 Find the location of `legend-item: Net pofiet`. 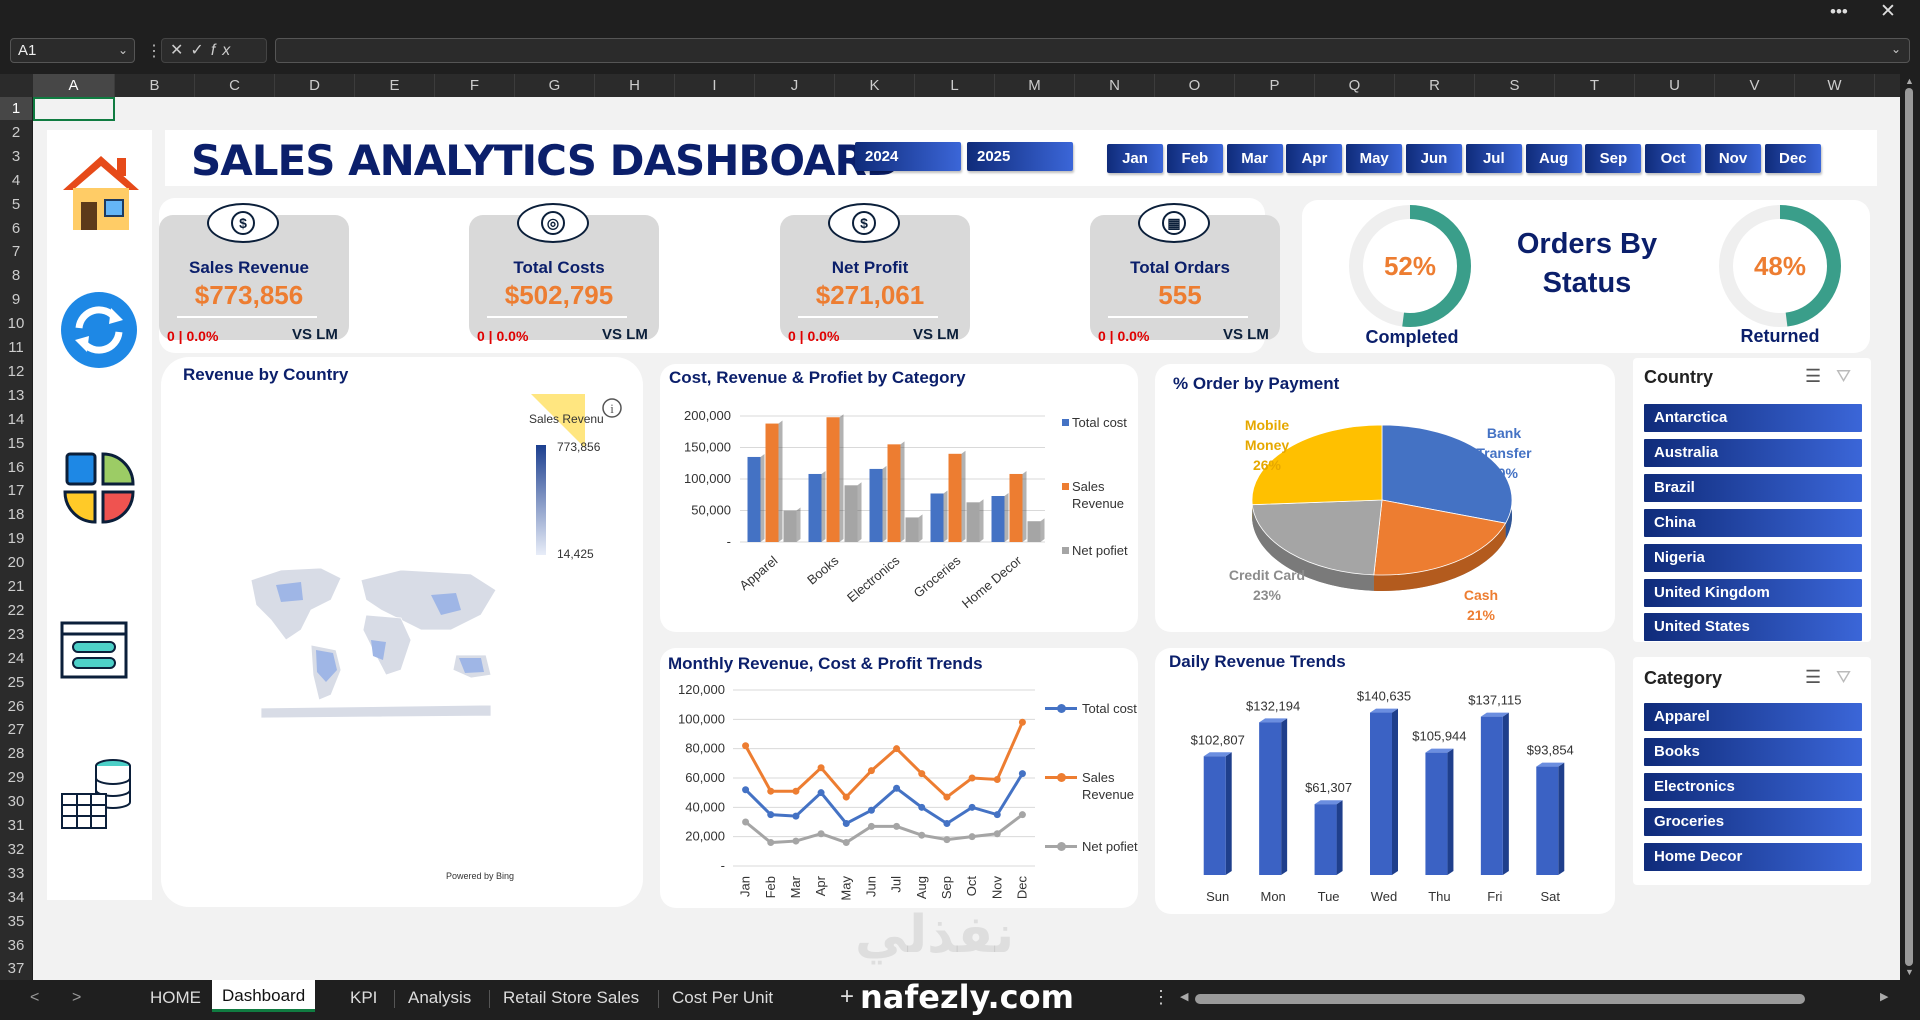

legend-item: Net pofiet is located at coordinates (1099, 550).